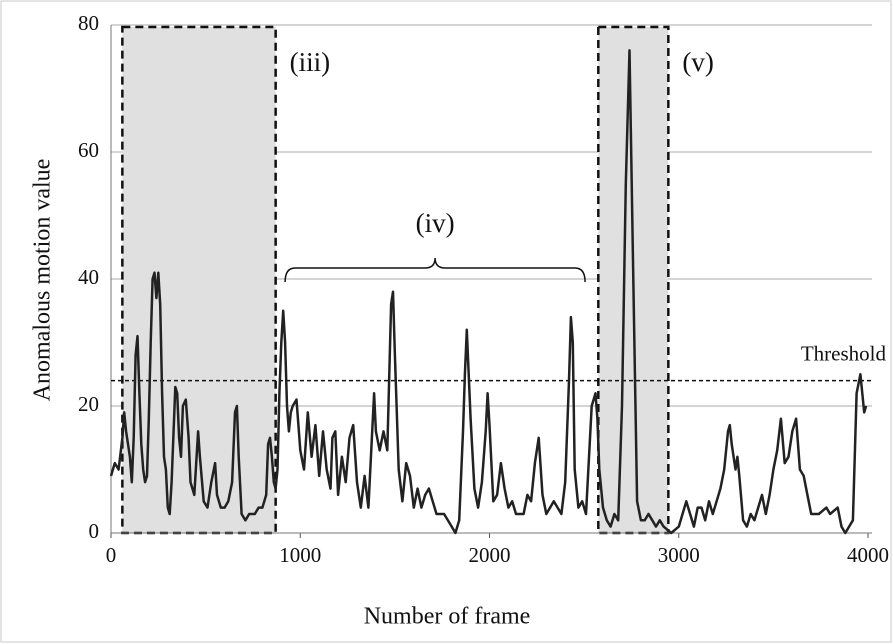 The image size is (893, 644). I want to click on y-tick-label: 80, so click(88, 23).